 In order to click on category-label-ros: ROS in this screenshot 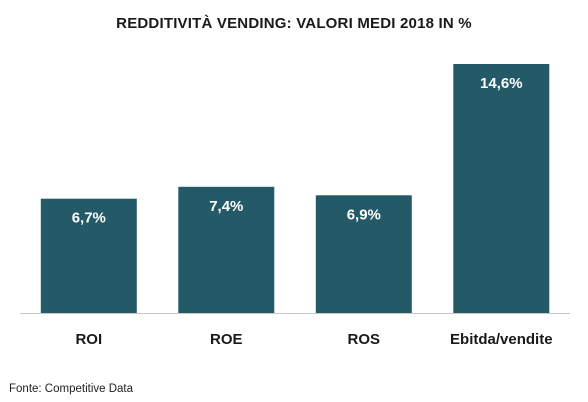, I will do `click(364, 339)`.